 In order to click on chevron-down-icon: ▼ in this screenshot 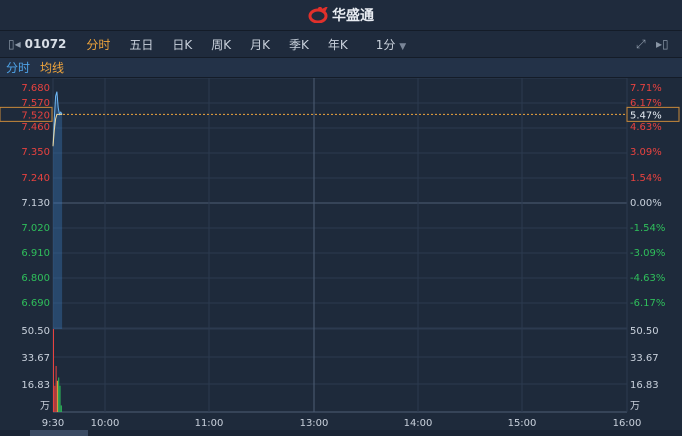, I will do `click(403, 46)`.